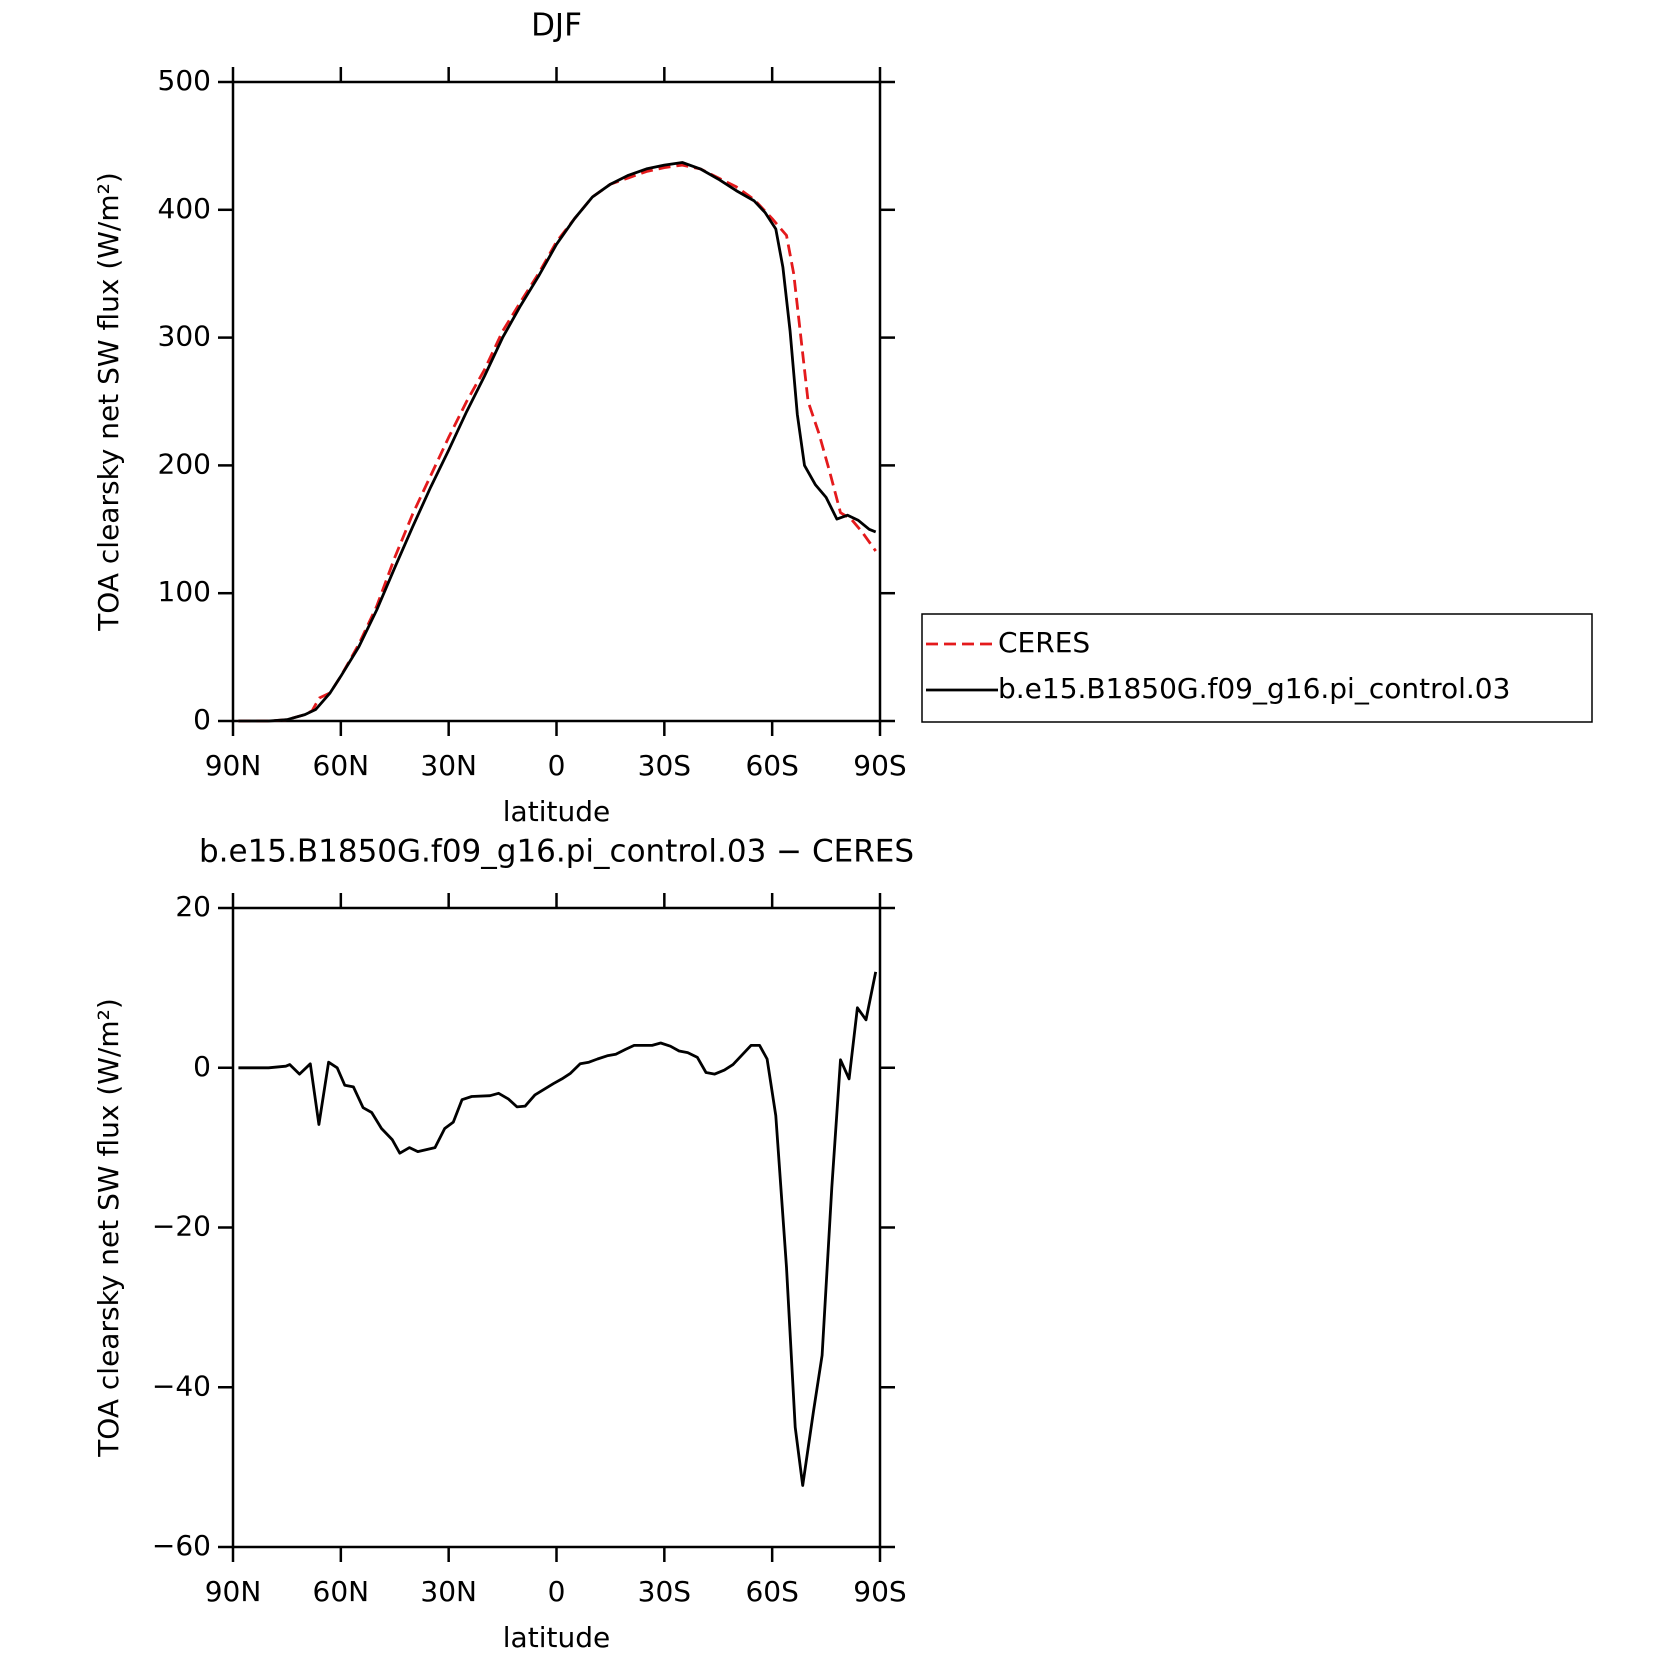 The height and width of the screenshot is (1680, 1677). What do you see at coordinates (181, 1226) in the screenshot?
I see `y-tick-label: −20` at bounding box center [181, 1226].